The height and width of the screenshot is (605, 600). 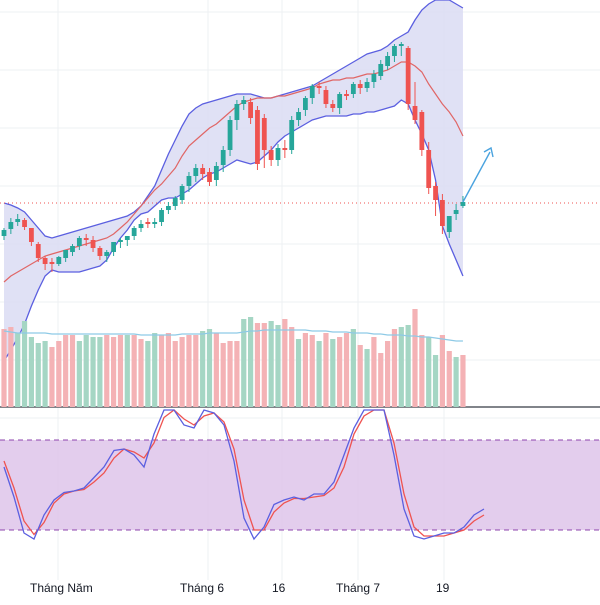 I want to click on x-tick-label: Tháng 7, so click(x=358, y=588).